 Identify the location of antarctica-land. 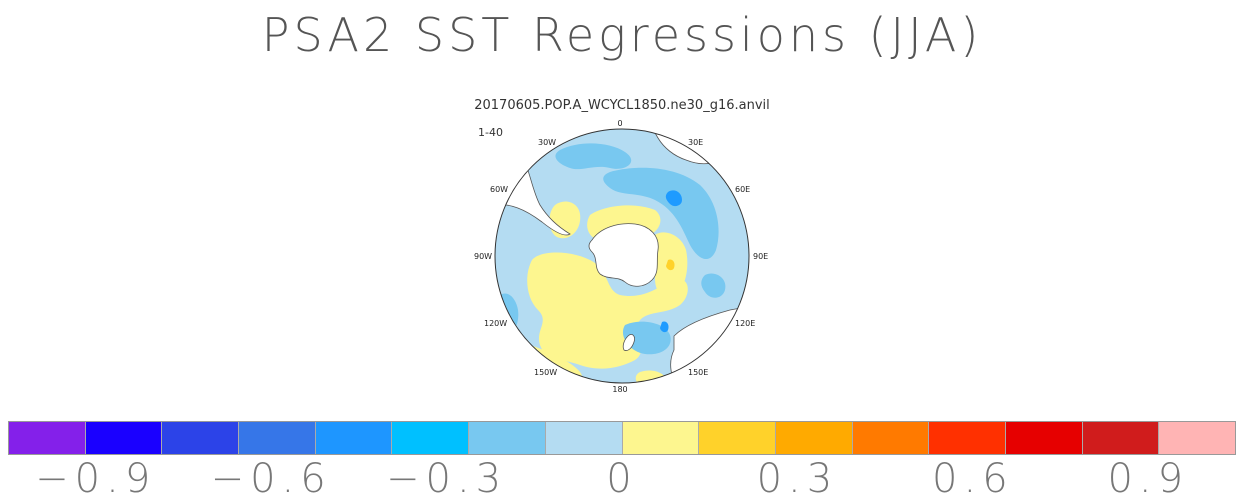
(623, 255).